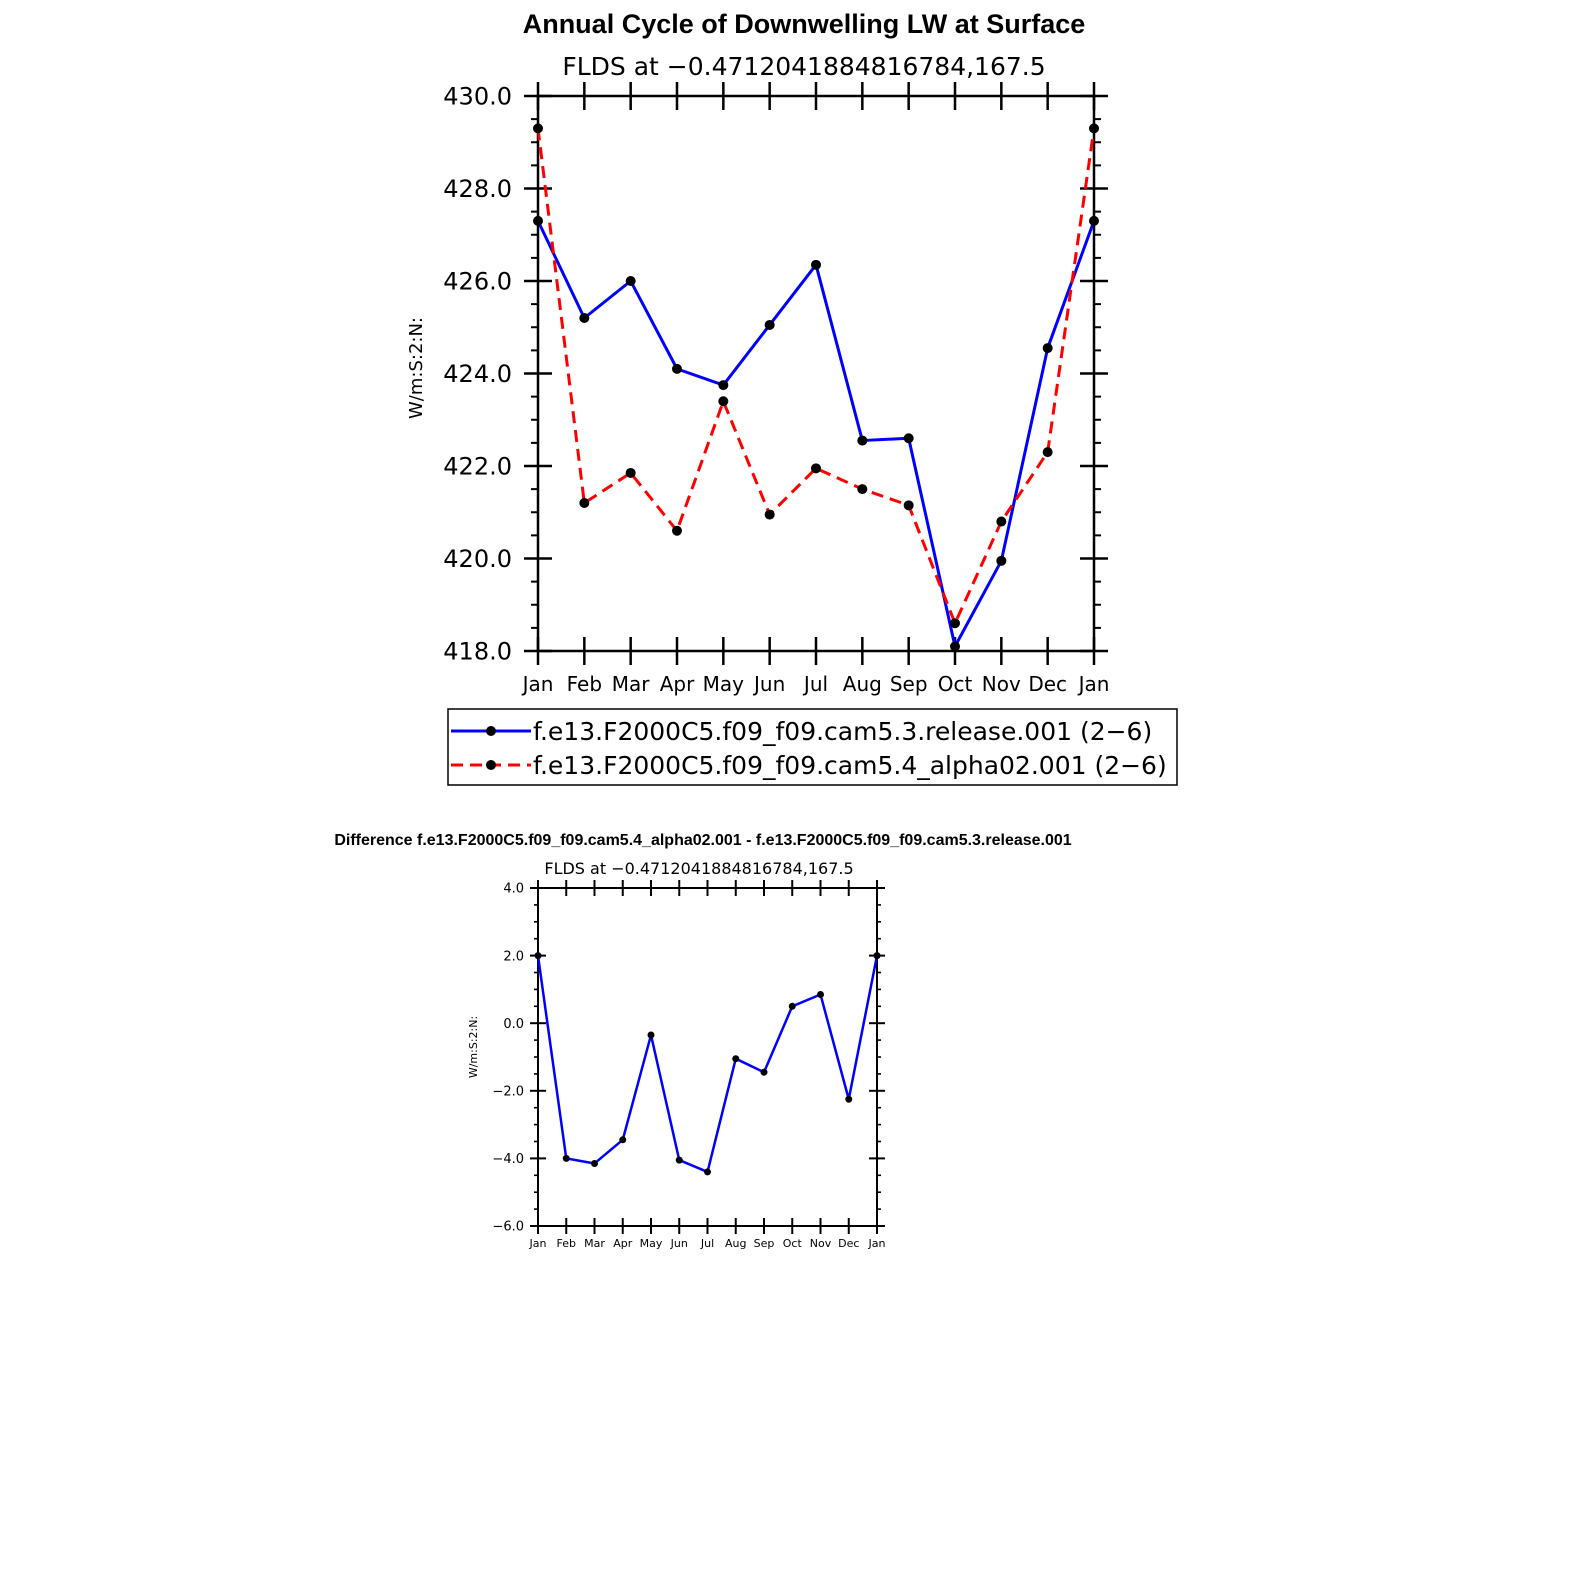  What do you see at coordinates (508, 1227) in the screenshot?
I see `y-tick-label: −6.0` at bounding box center [508, 1227].